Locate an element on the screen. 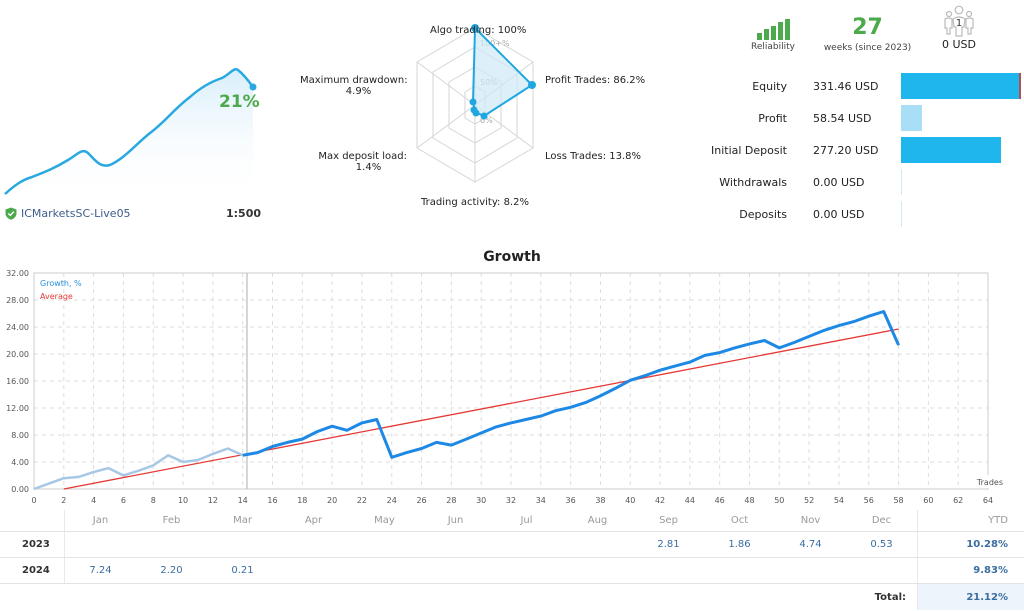  month-value: 7.24 is located at coordinates (100, 570).